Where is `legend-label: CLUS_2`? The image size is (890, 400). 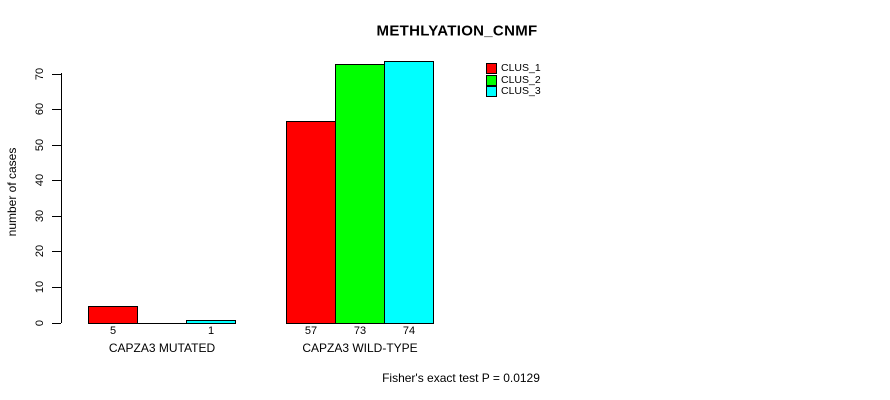
legend-label: CLUS_2 is located at coordinates (521, 79).